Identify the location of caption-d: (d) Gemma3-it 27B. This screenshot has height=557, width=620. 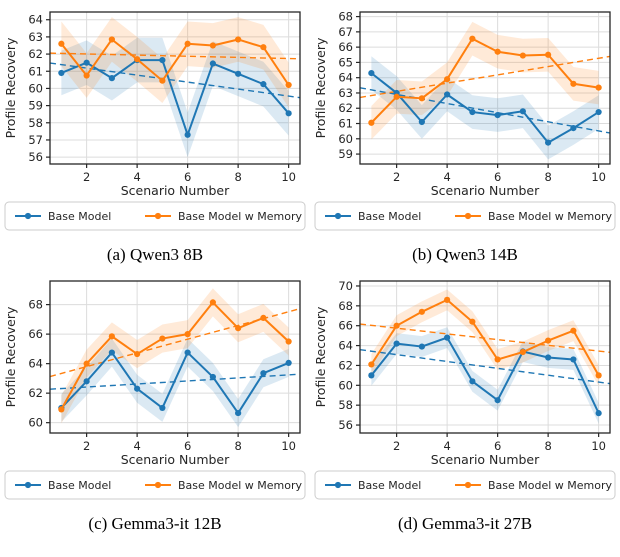
(465, 523).